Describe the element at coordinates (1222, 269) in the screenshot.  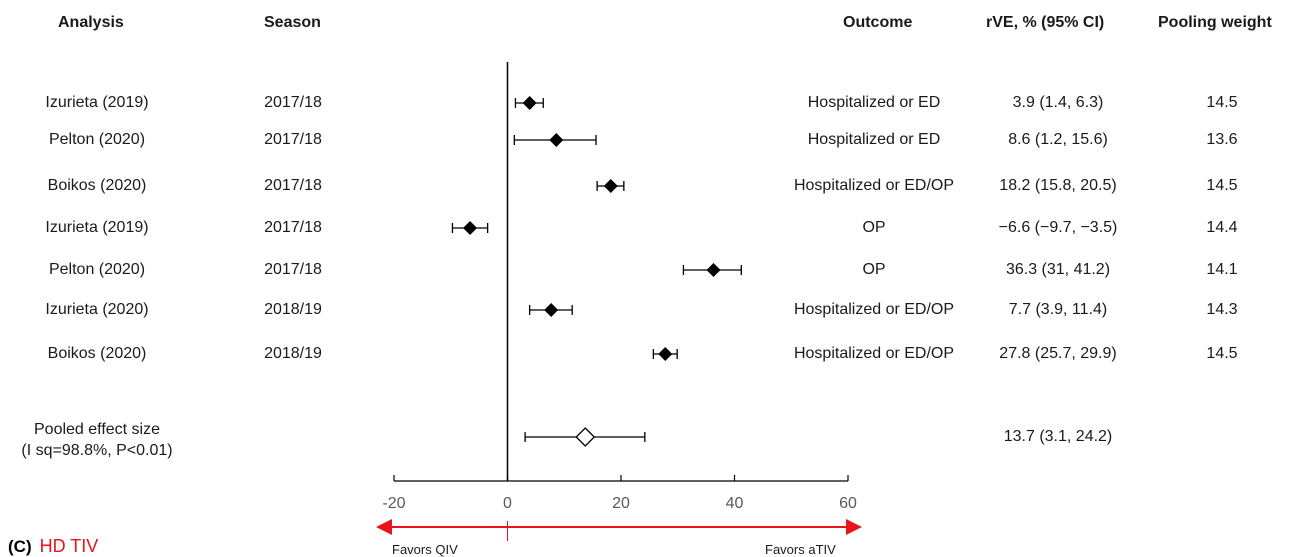
I see `row-weight: 14.1` at that location.